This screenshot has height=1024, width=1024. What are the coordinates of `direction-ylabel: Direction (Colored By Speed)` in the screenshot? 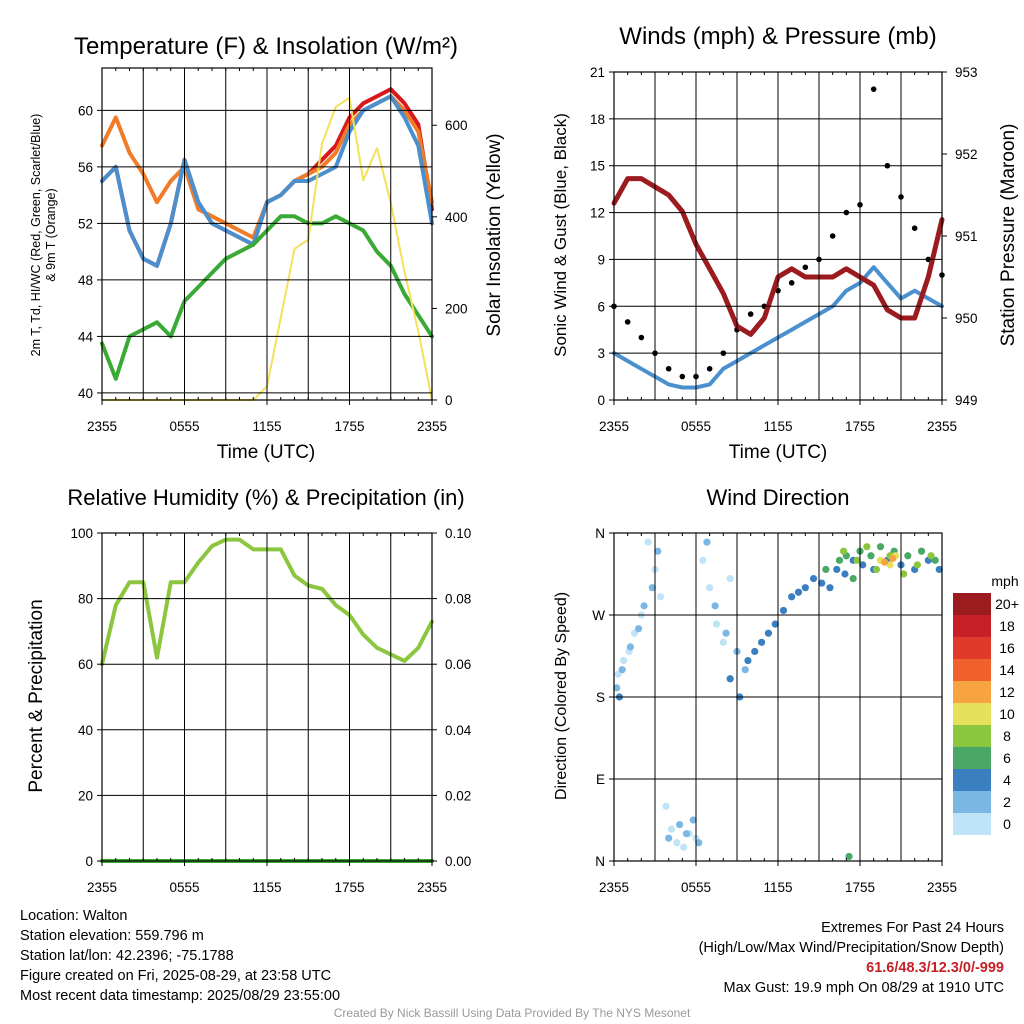 It's located at (561, 696).